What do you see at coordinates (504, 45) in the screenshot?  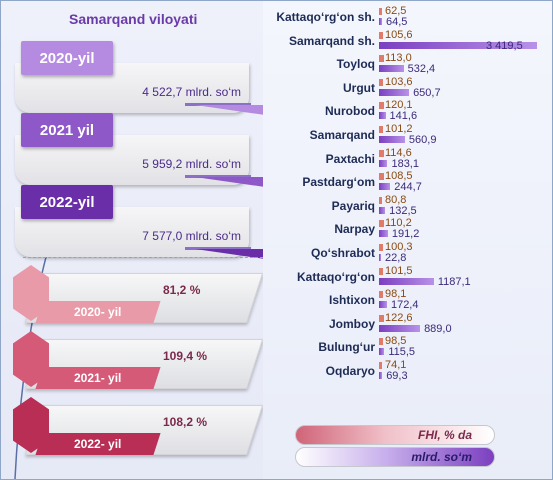 I see `mlrd-value-label: 3 419,5` at bounding box center [504, 45].